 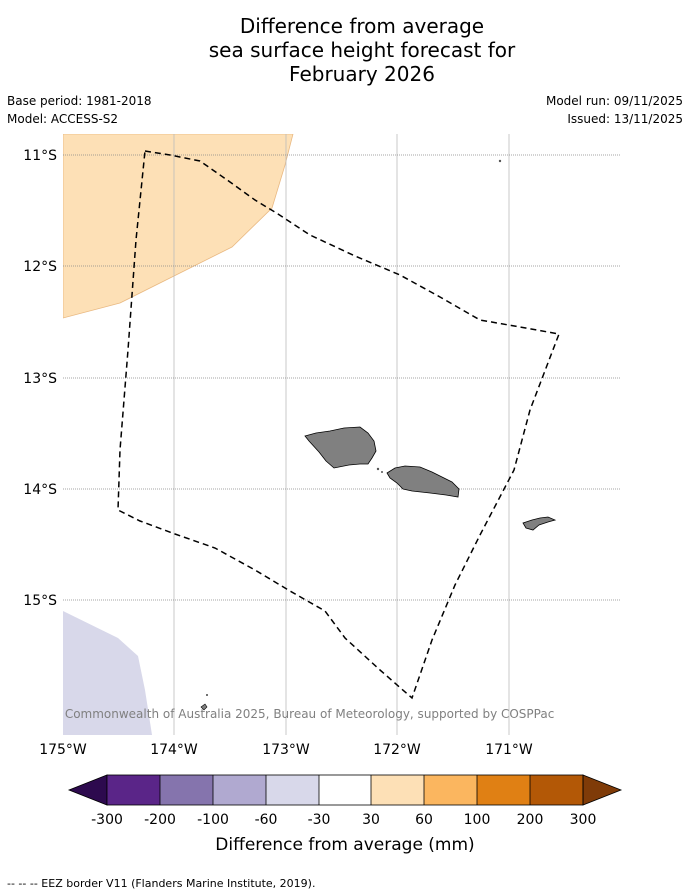 What do you see at coordinates (424, 820) in the screenshot?
I see `colorbar-tick-7: 60` at bounding box center [424, 820].